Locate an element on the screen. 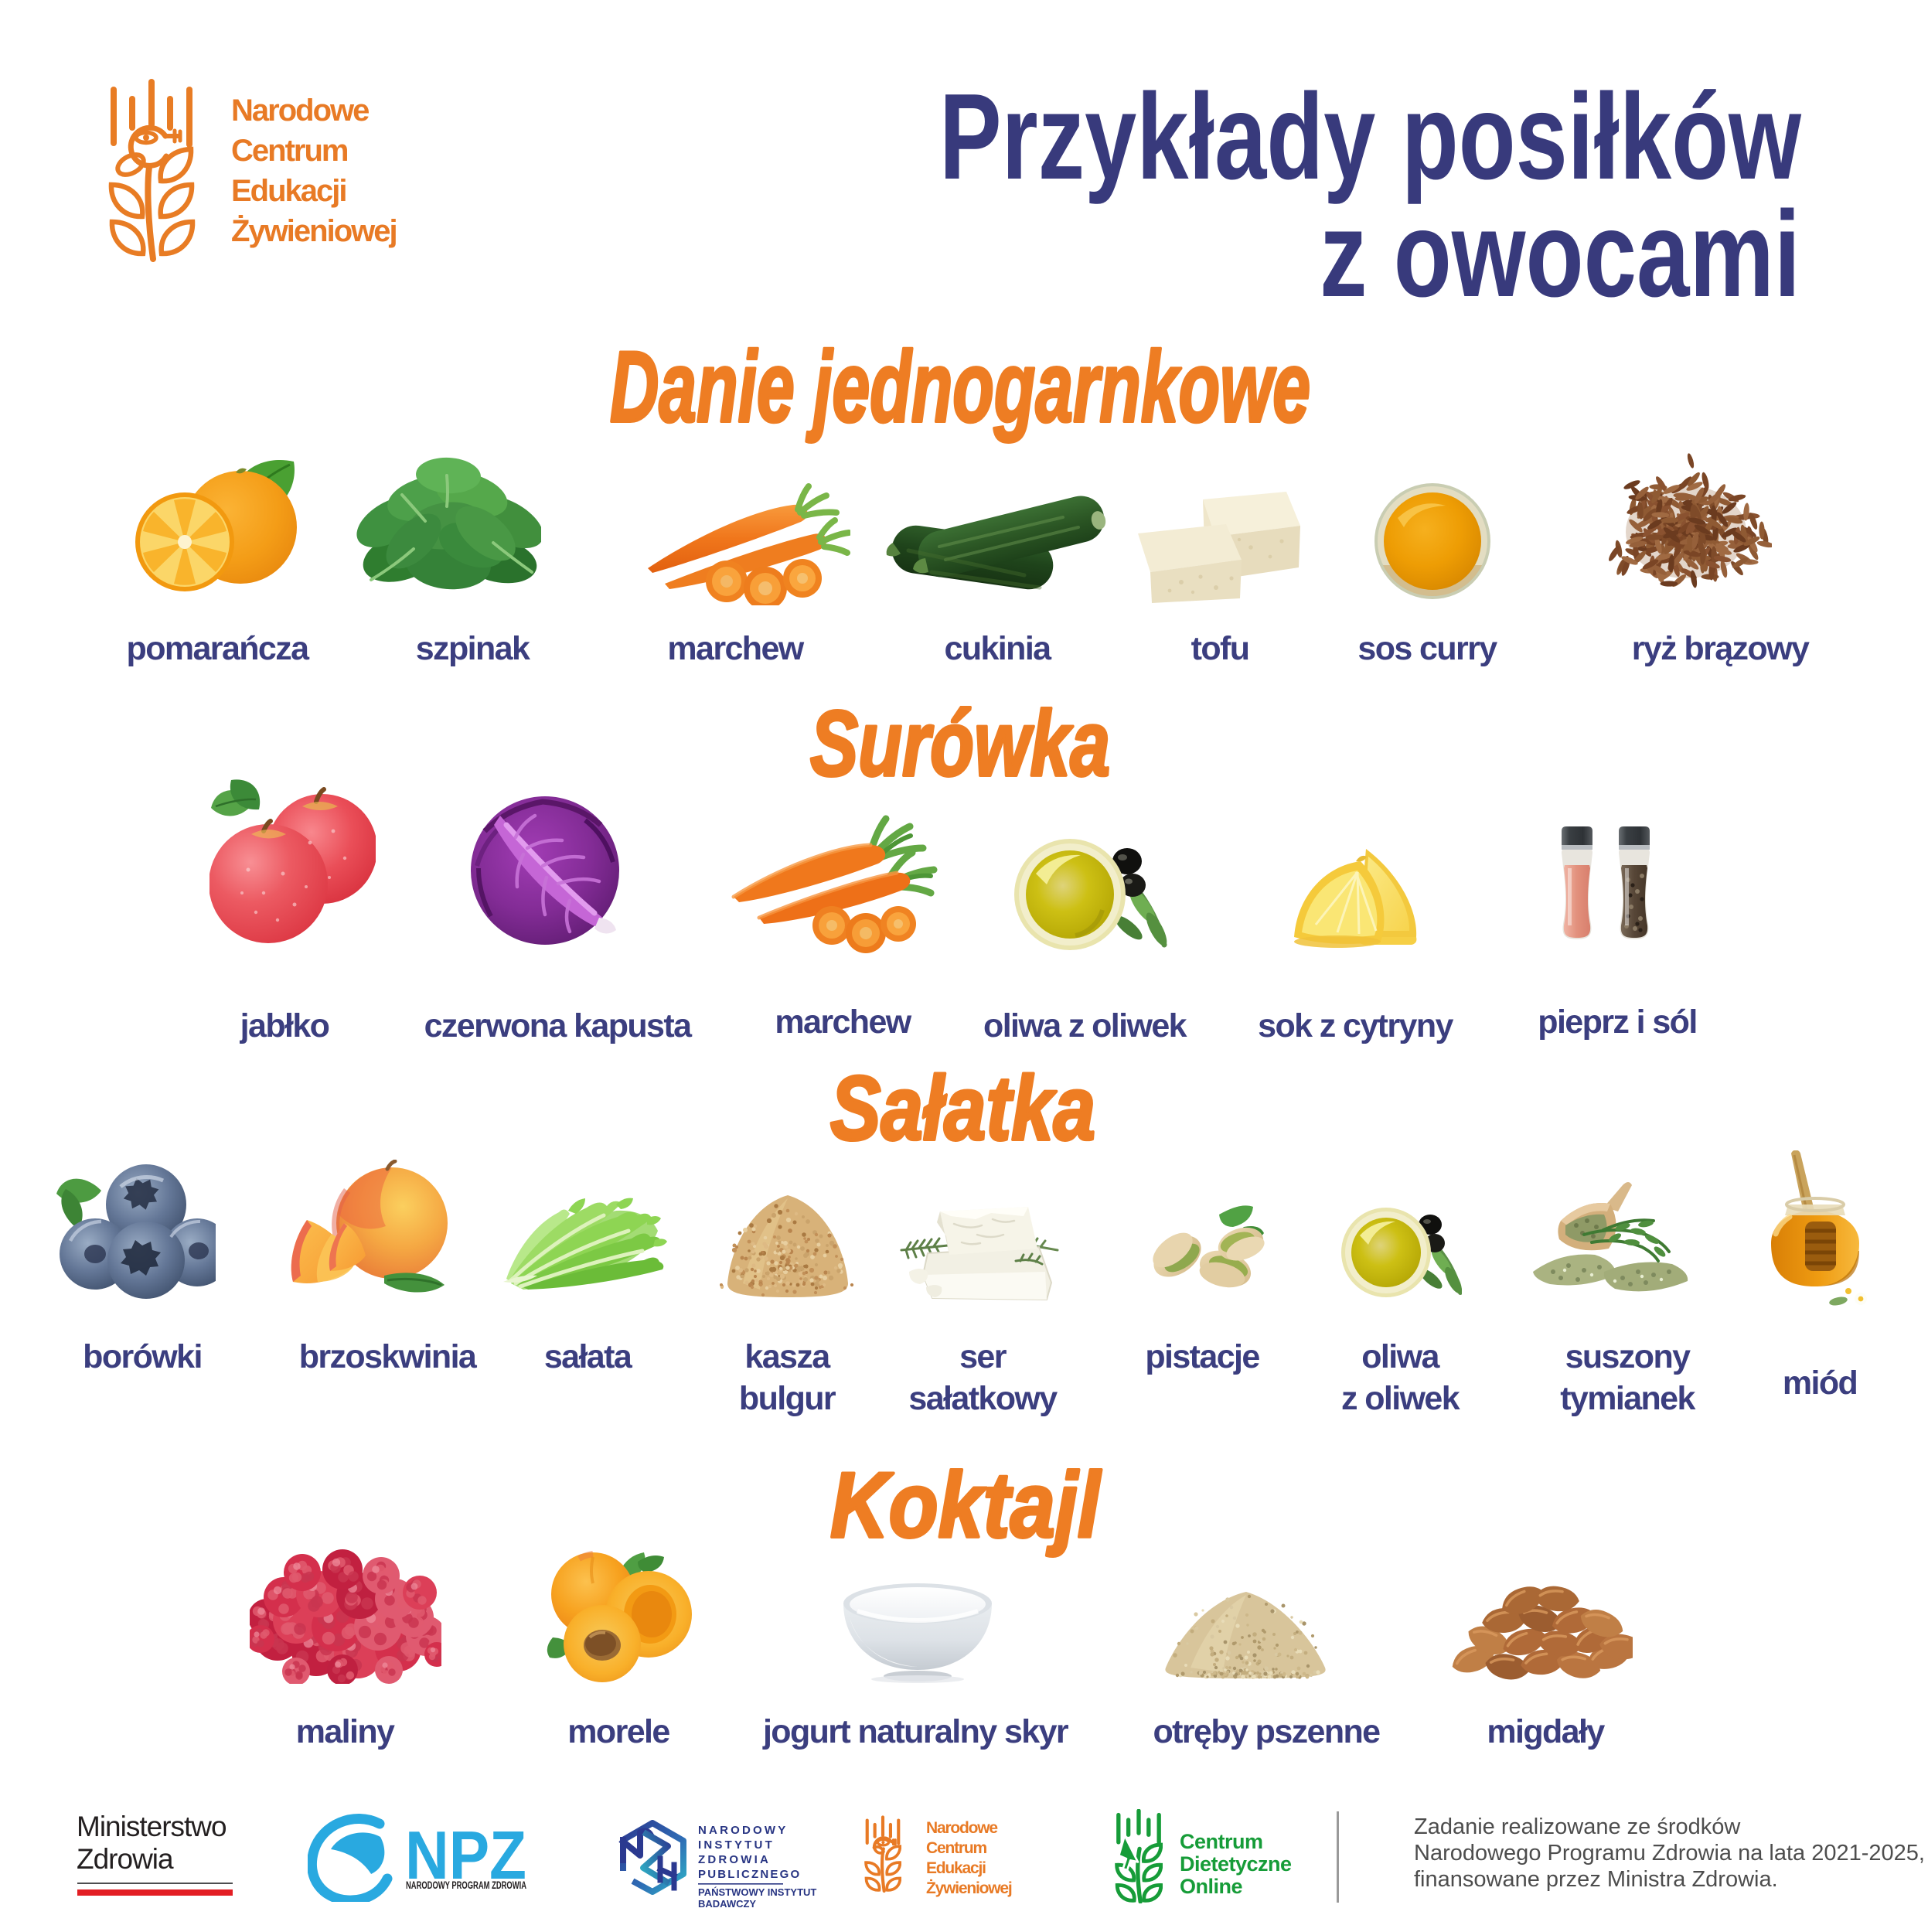 The width and height of the screenshot is (1928, 1932). svg-text: Danie jednogarnkowe is located at coordinates (960, 386).